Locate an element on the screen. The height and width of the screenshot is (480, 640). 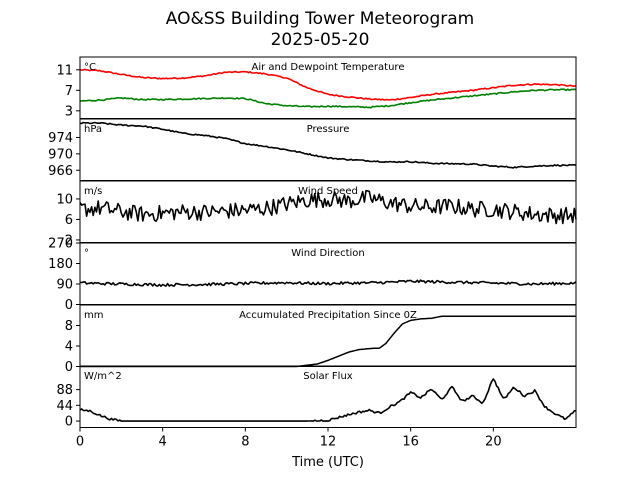
panel-3-ytick-label: 2 is located at coordinates (69, 240).